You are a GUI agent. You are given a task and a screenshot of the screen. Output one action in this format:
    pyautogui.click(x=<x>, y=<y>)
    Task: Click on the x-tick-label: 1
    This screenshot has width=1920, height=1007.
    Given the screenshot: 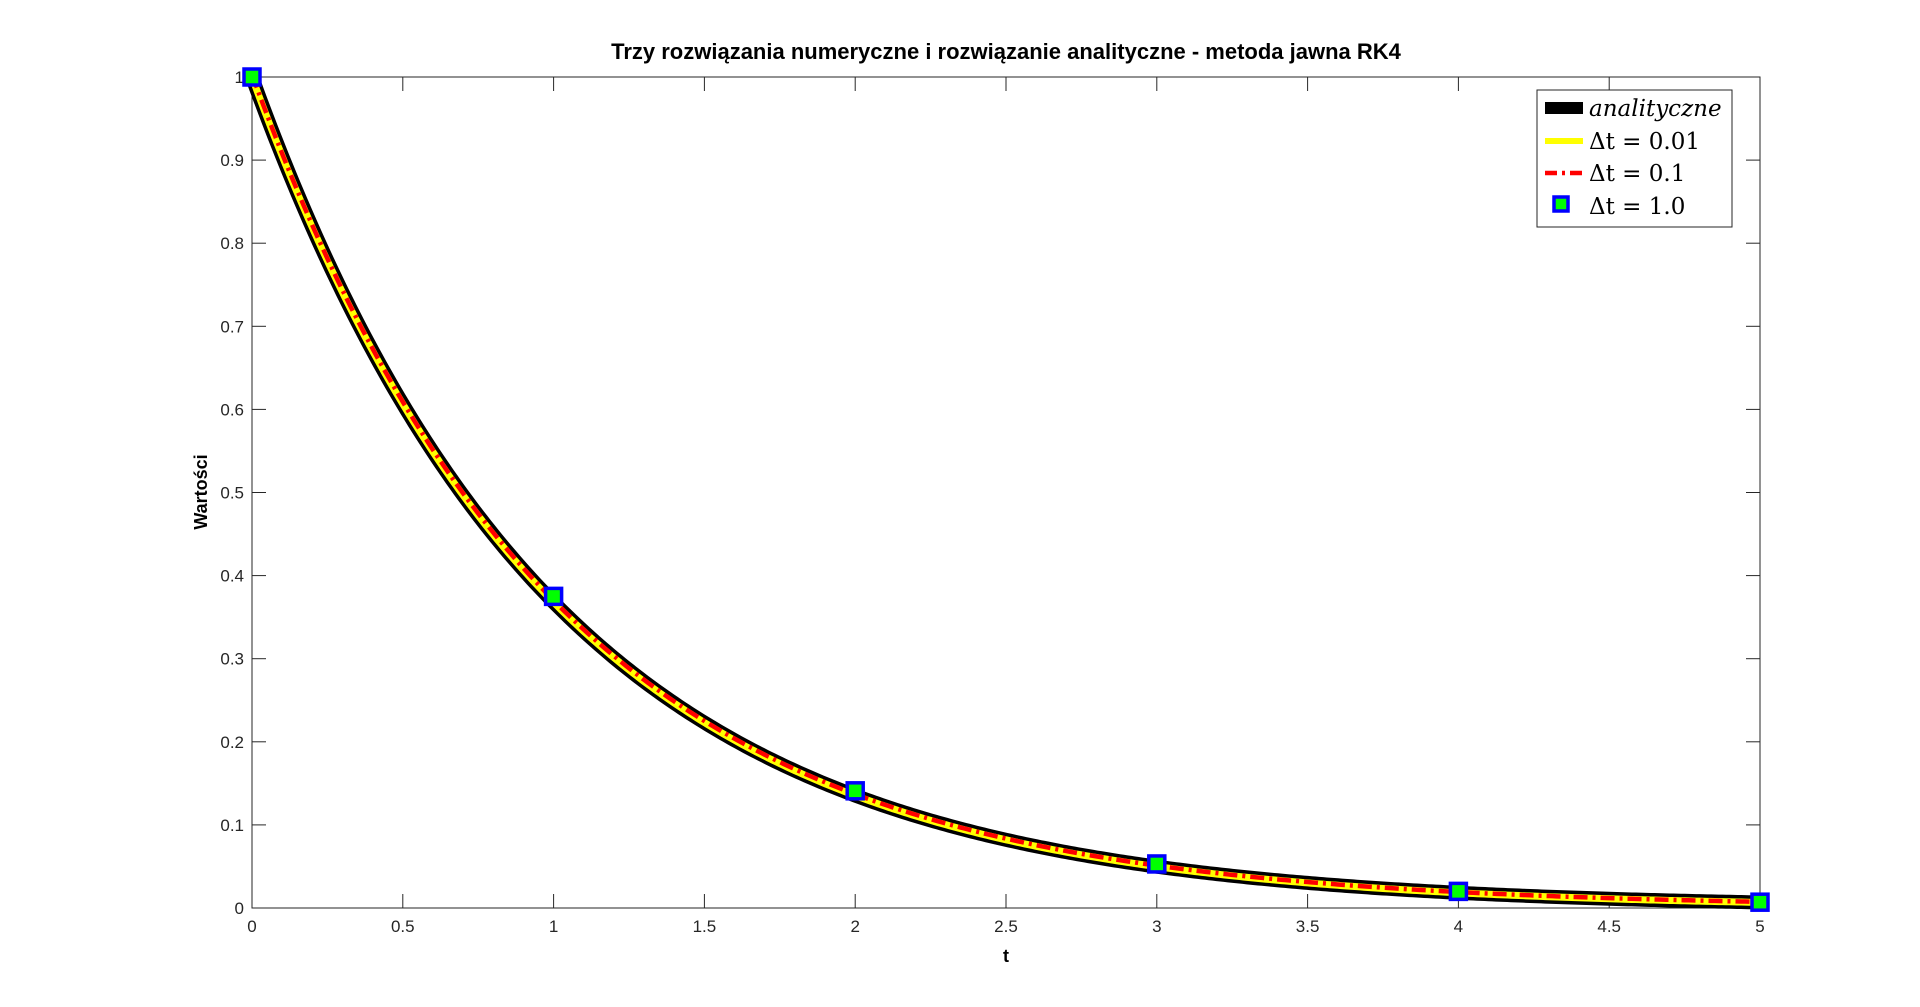 What is the action you would take?
    pyautogui.click(x=553, y=926)
    